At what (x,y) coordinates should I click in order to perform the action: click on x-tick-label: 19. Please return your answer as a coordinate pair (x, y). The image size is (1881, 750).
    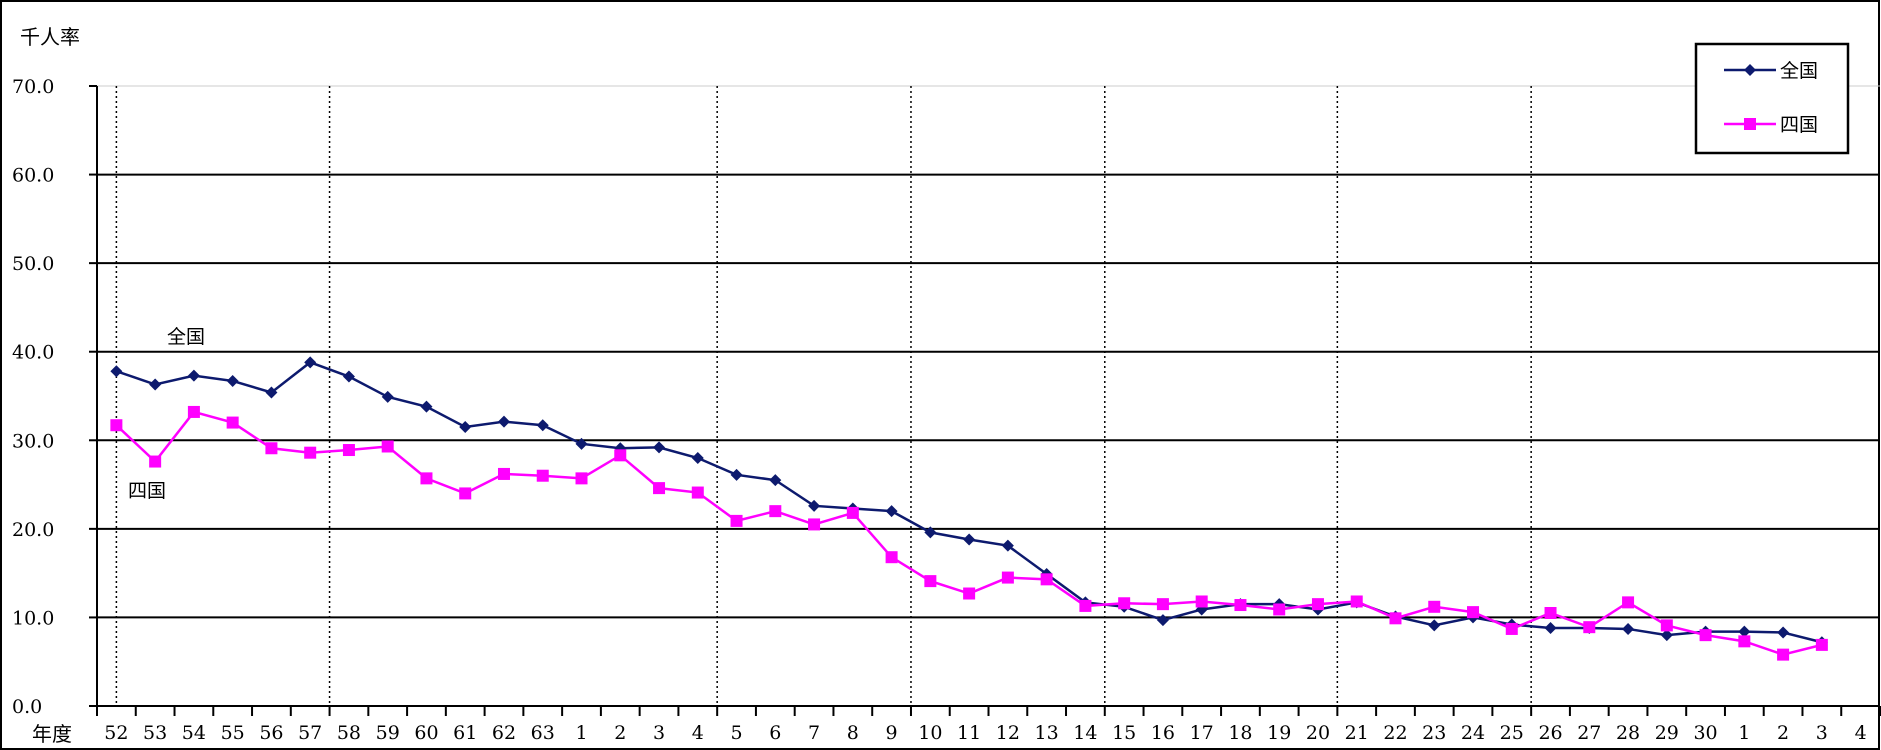
    Looking at the image, I should click on (1279, 733).